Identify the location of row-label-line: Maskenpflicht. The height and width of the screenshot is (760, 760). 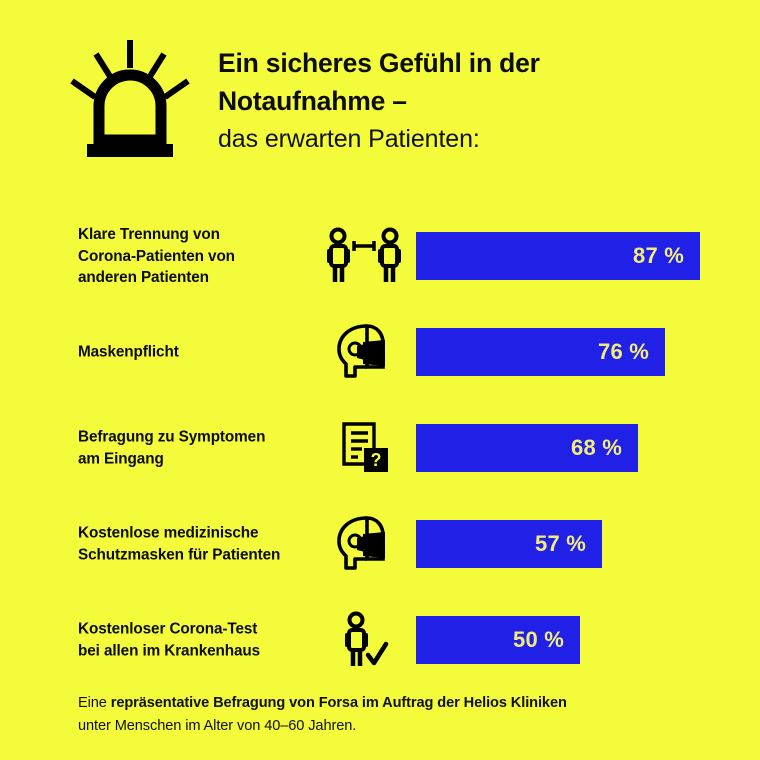
(128, 352).